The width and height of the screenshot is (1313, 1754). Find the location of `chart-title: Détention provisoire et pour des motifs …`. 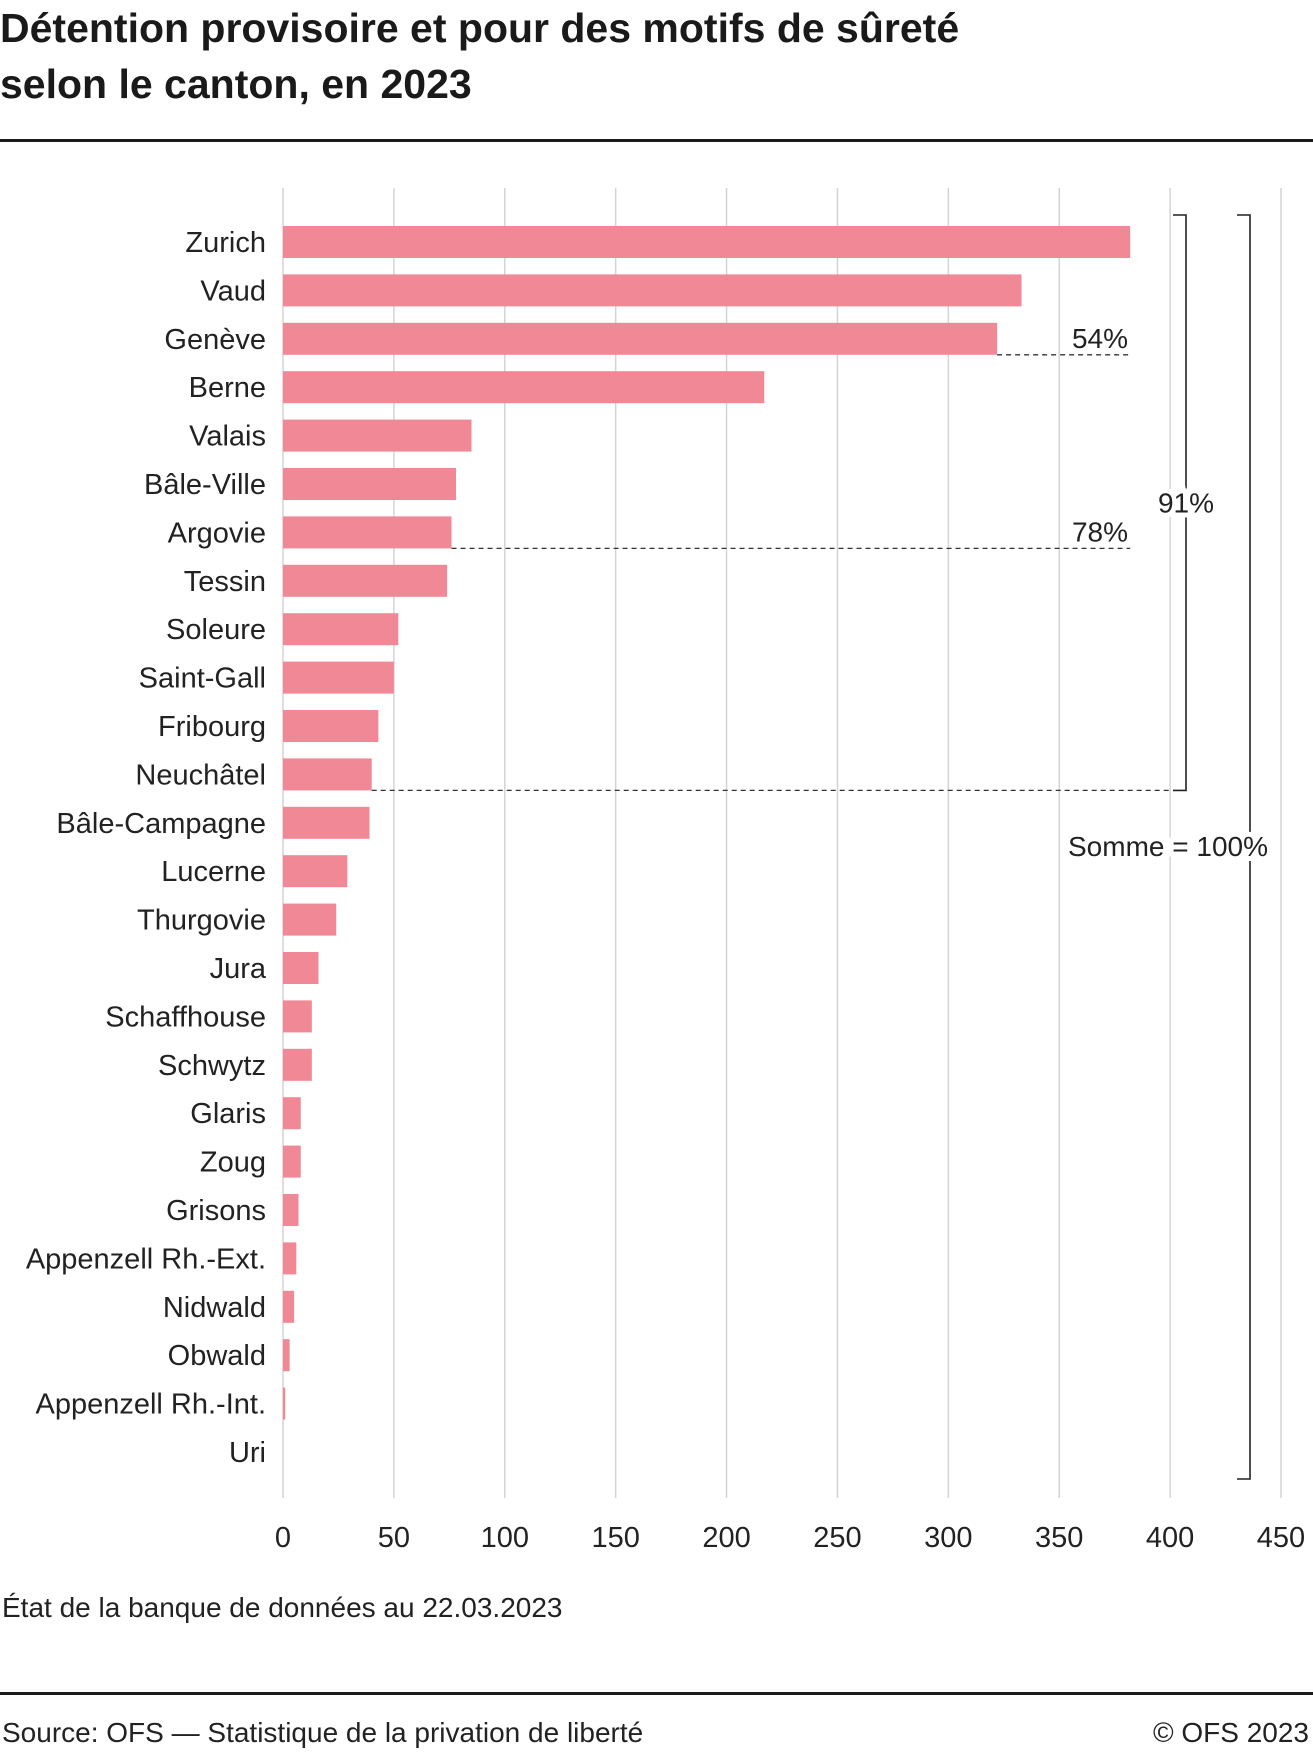

chart-title: Détention provisoire et pour des motifs … is located at coordinates (656, 56).